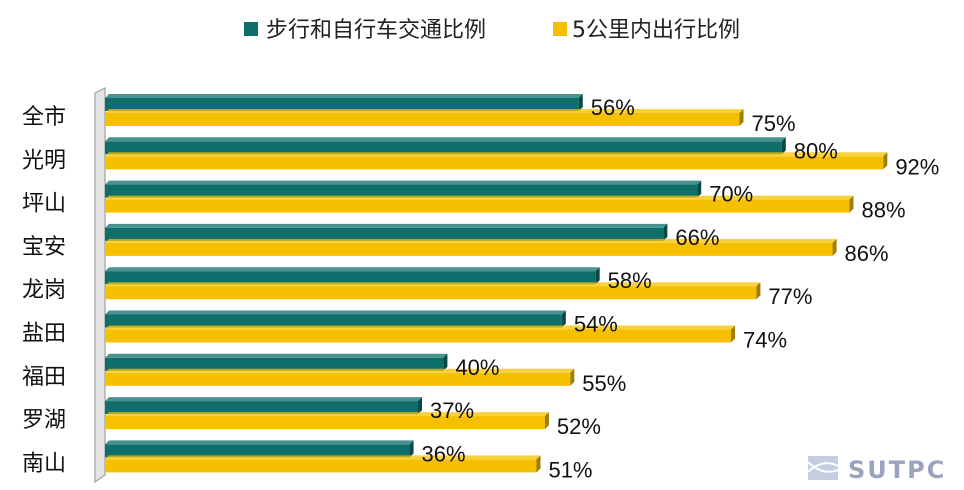 This screenshot has height=490, width=964. I want to click on data-label-within-5km: 88%, so click(883, 210).